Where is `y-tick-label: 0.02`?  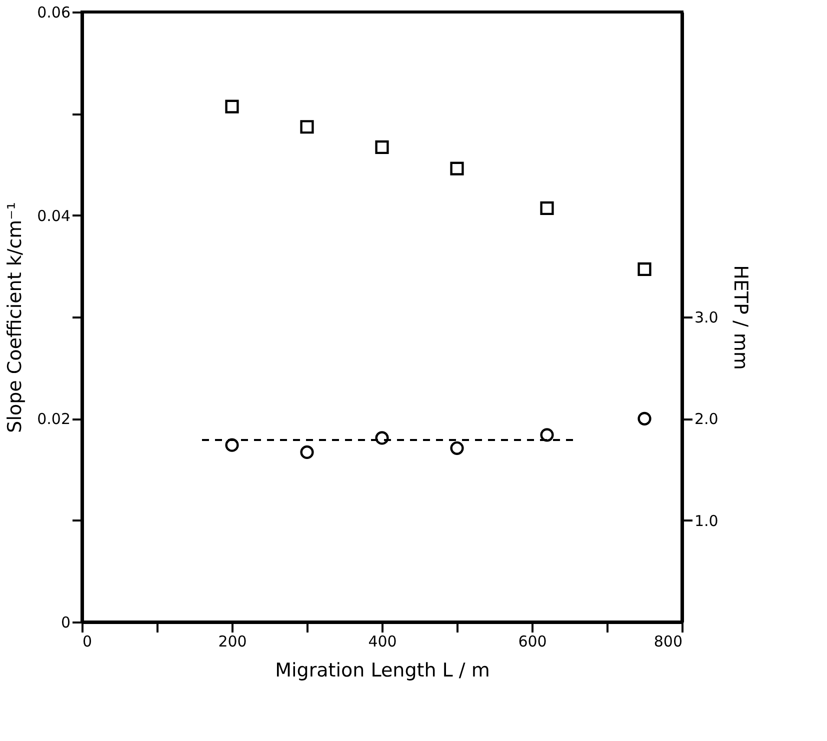 y-tick-label: 0.02 is located at coordinates (53, 419).